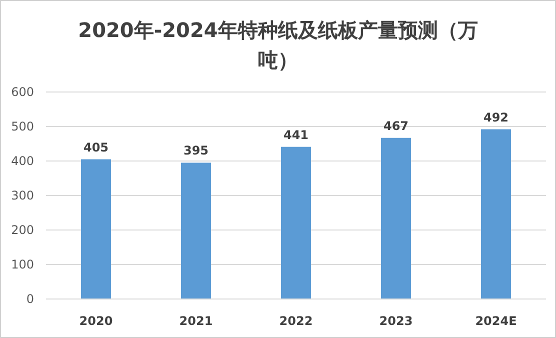 This screenshot has height=338, width=556. I want to click on y-tick-label: 400, so click(22, 161).